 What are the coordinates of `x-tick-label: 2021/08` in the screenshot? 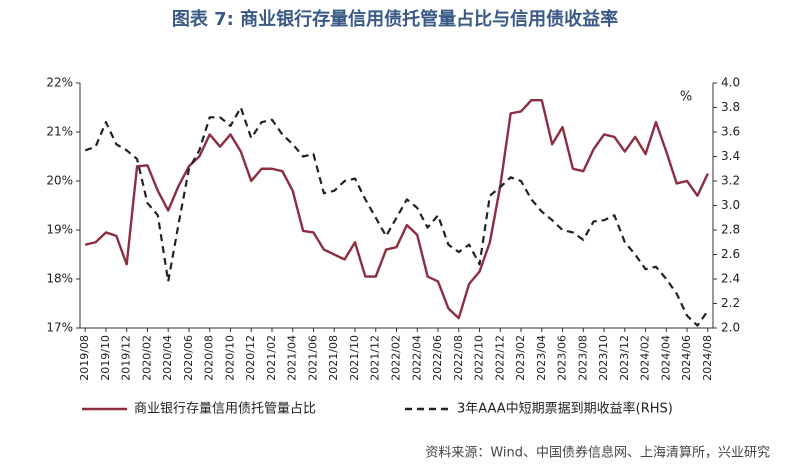 It's located at (333, 358).